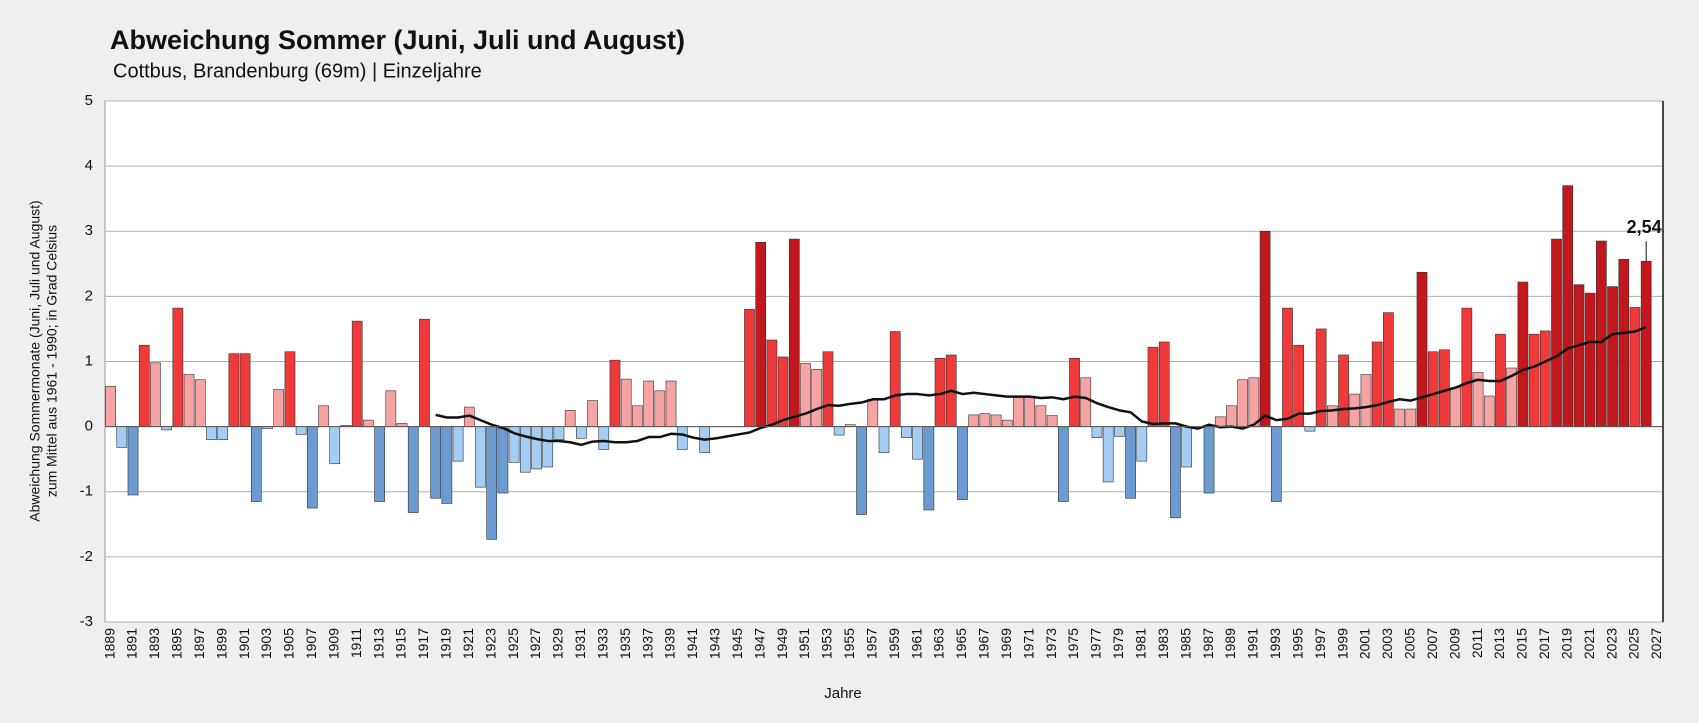 The image size is (1699, 723). Describe the element at coordinates (1477, 643) in the screenshot. I see `x-tick-label: 2011` at that location.